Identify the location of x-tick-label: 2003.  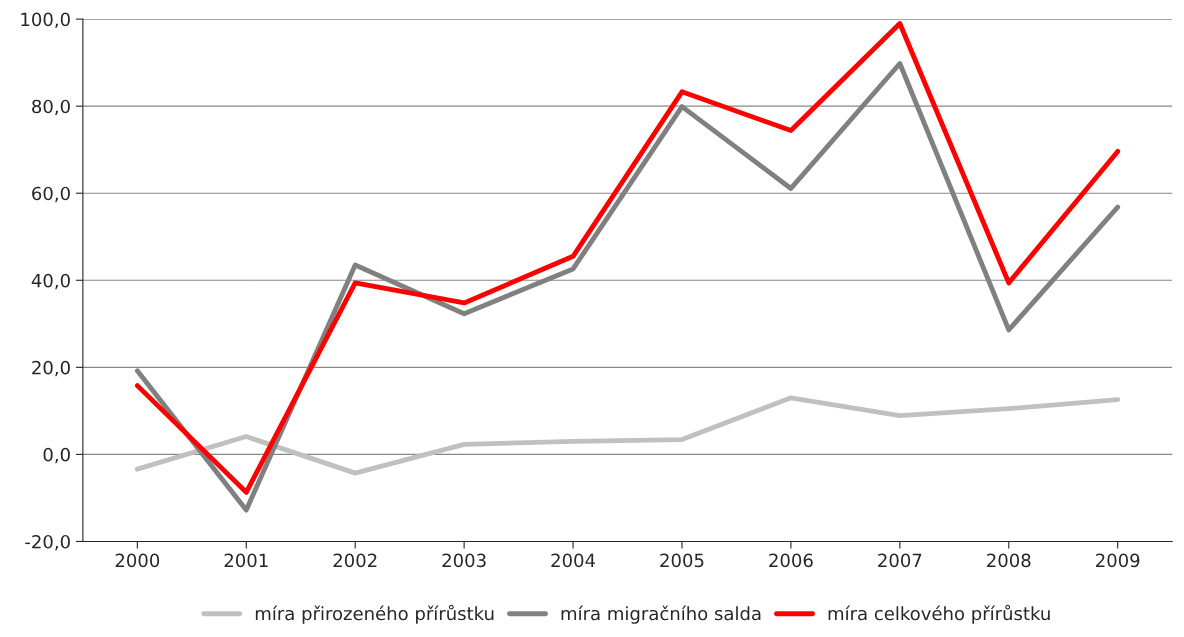
(464, 560).